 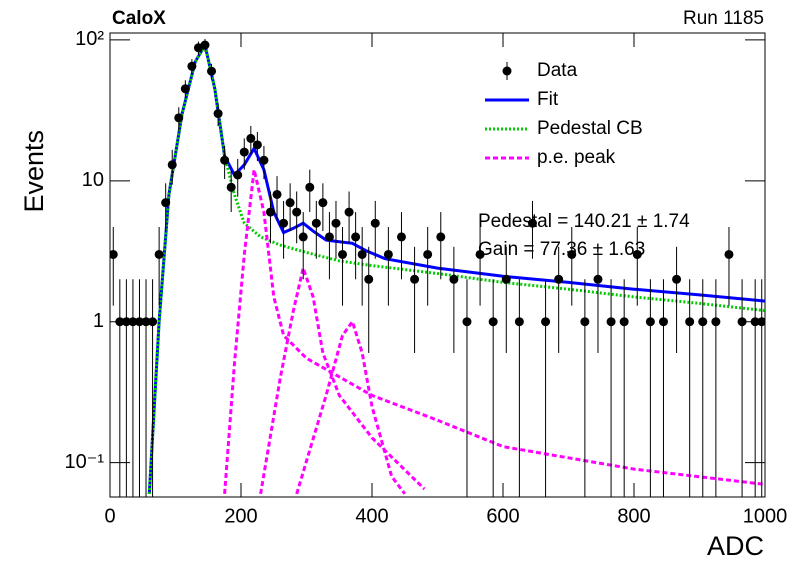 I want to click on y-tick-label: 10⁻¹, so click(x=85, y=462).